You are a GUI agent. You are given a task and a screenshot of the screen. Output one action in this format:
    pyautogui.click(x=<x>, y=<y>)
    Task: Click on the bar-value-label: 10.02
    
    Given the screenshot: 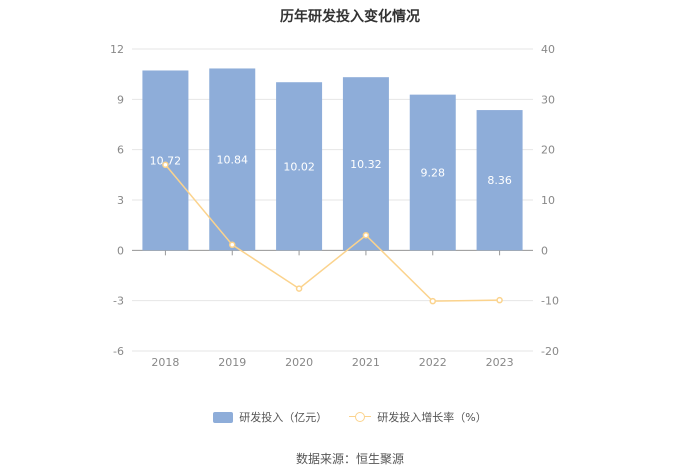 What is the action you would take?
    pyautogui.click(x=299, y=166)
    